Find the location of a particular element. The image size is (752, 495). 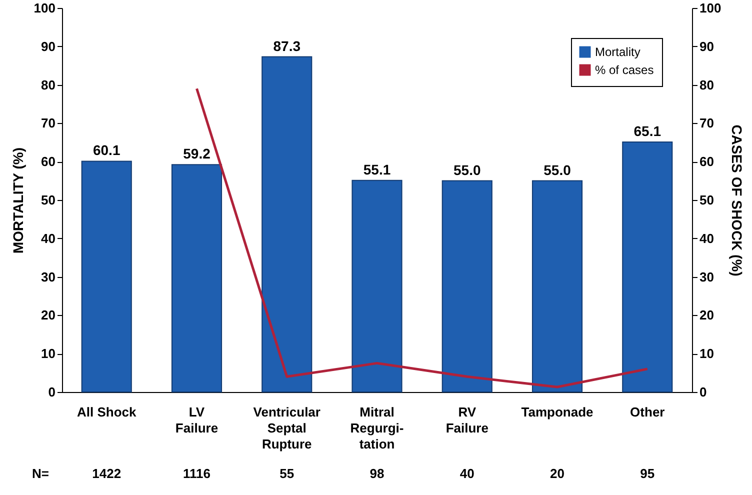

y2-tick-label: 10 is located at coordinates (707, 354).